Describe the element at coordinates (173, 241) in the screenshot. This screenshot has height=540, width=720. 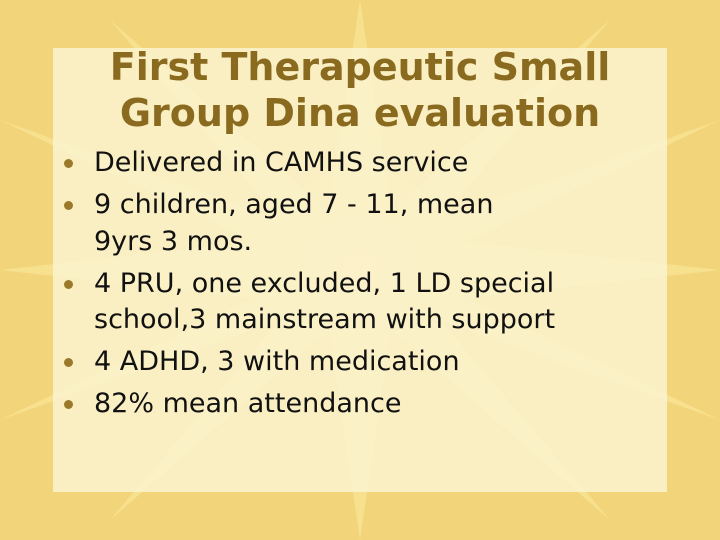
I see `bullet-text-continued: 9yrs 3 mos.` at that location.